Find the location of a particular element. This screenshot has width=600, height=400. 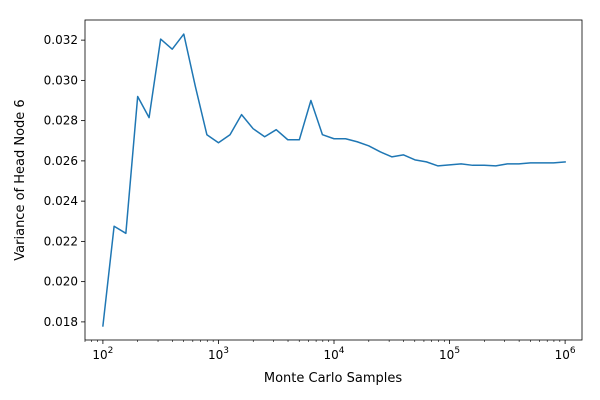

x-tick-label-exponent: 2 is located at coordinates (111, 351).